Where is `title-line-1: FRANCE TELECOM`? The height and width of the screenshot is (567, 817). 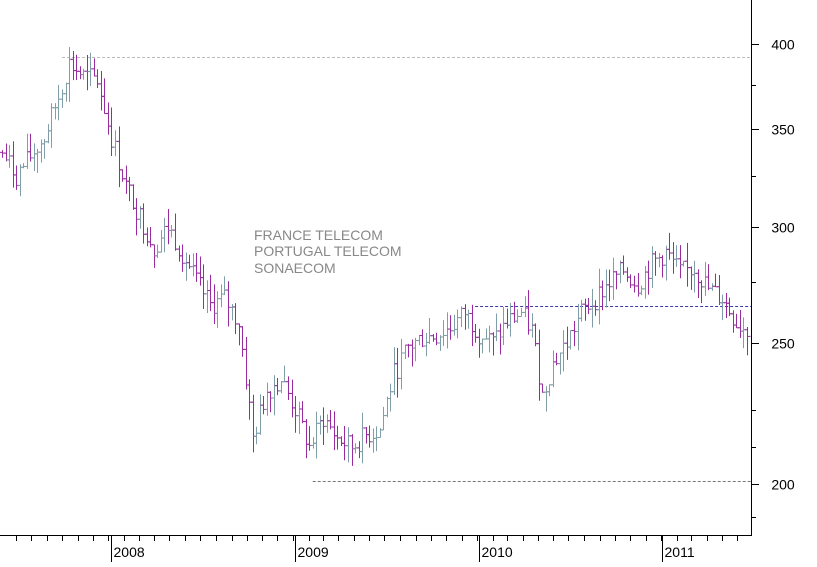
title-line-1: FRANCE TELECOM is located at coordinates (318, 235).